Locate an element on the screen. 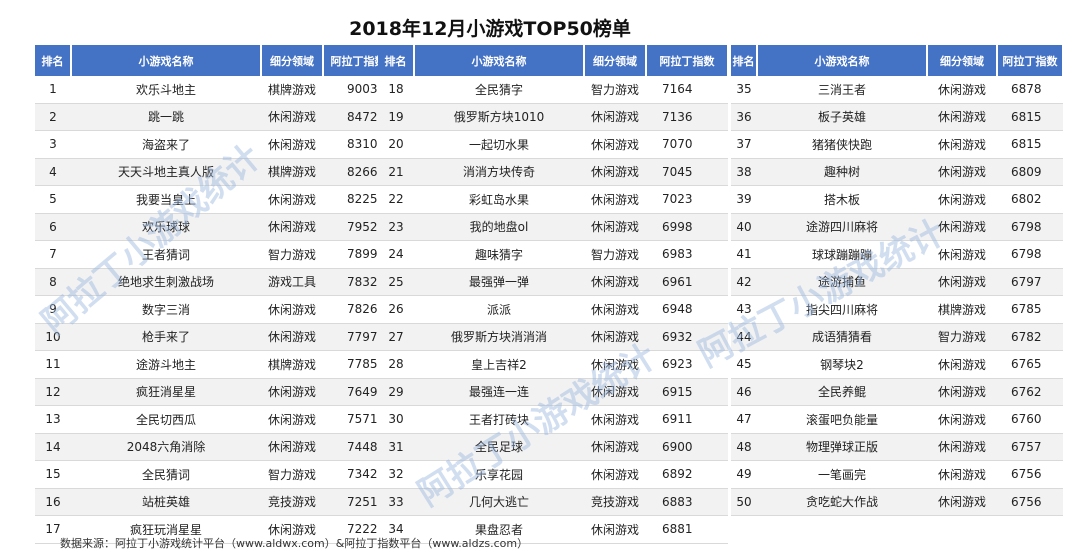  rank-cell: 47 is located at coordinates (744, 419).